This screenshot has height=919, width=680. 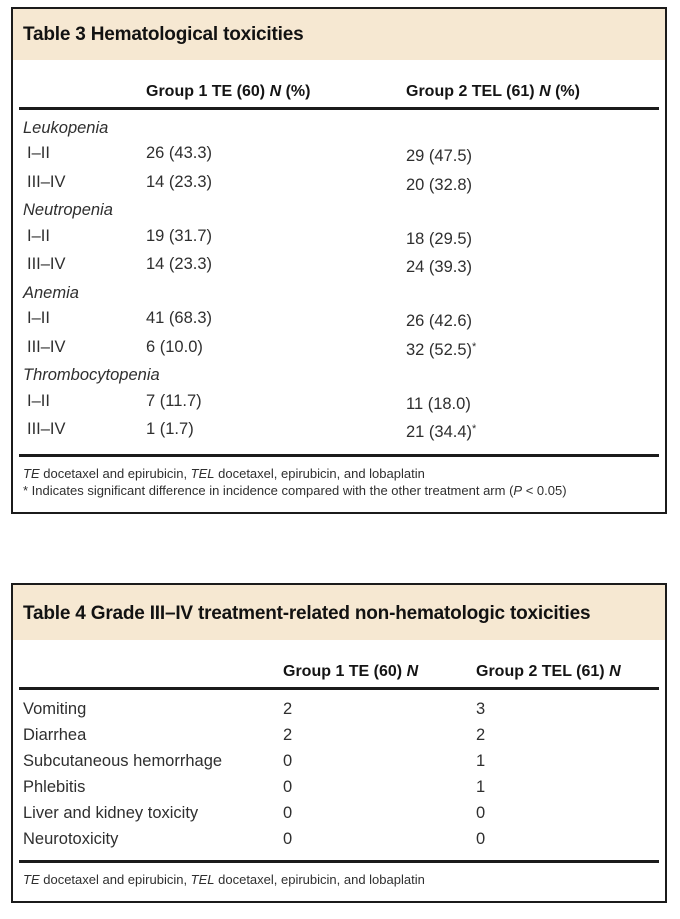 I want to click on footnote-text: < 0.05), so click(x=544, y=491).